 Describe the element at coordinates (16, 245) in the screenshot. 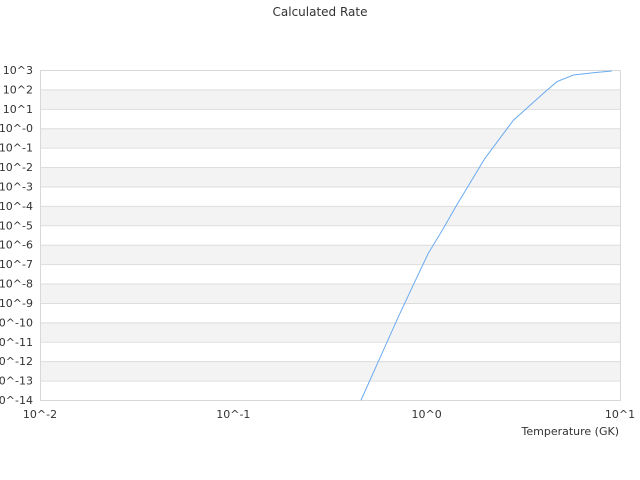

I see `y-tick-label: 10^-6` at that location.